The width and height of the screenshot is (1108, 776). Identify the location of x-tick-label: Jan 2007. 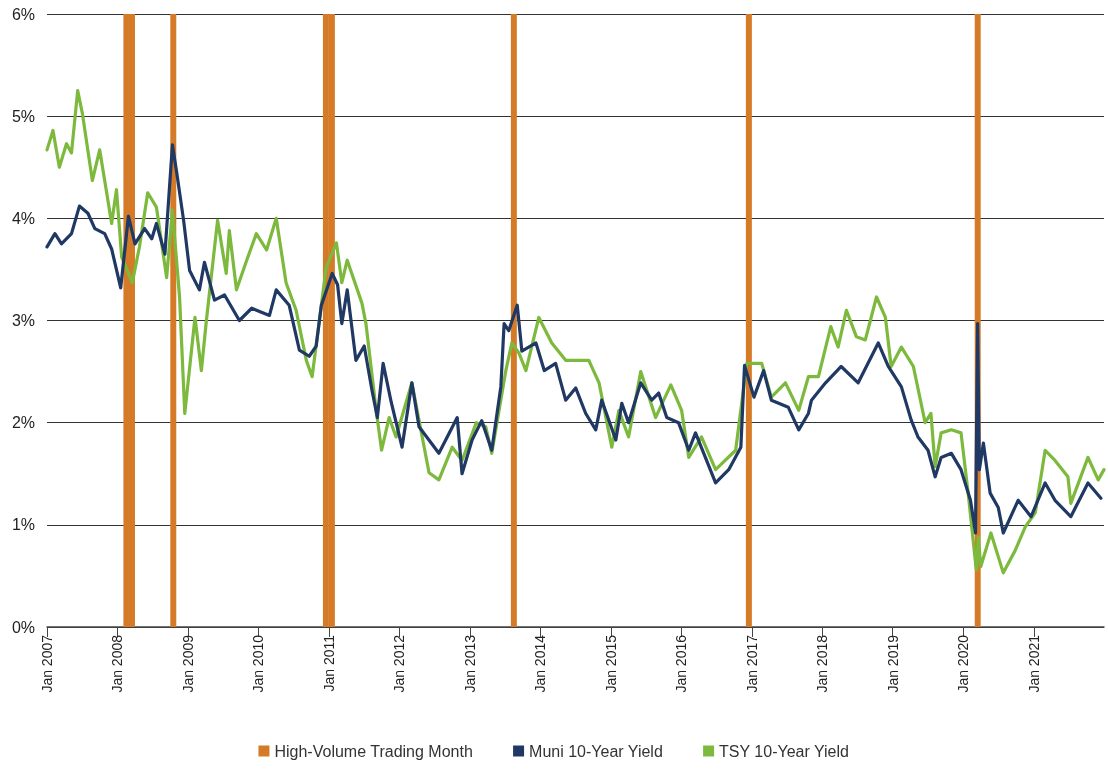
(47, 663).